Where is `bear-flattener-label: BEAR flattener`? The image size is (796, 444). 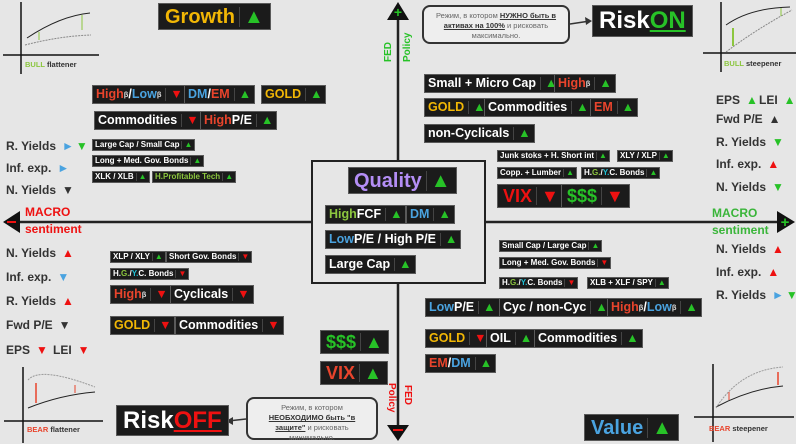
bear-flattener-label: BEAR flattener is located at coordinates (53, 429).